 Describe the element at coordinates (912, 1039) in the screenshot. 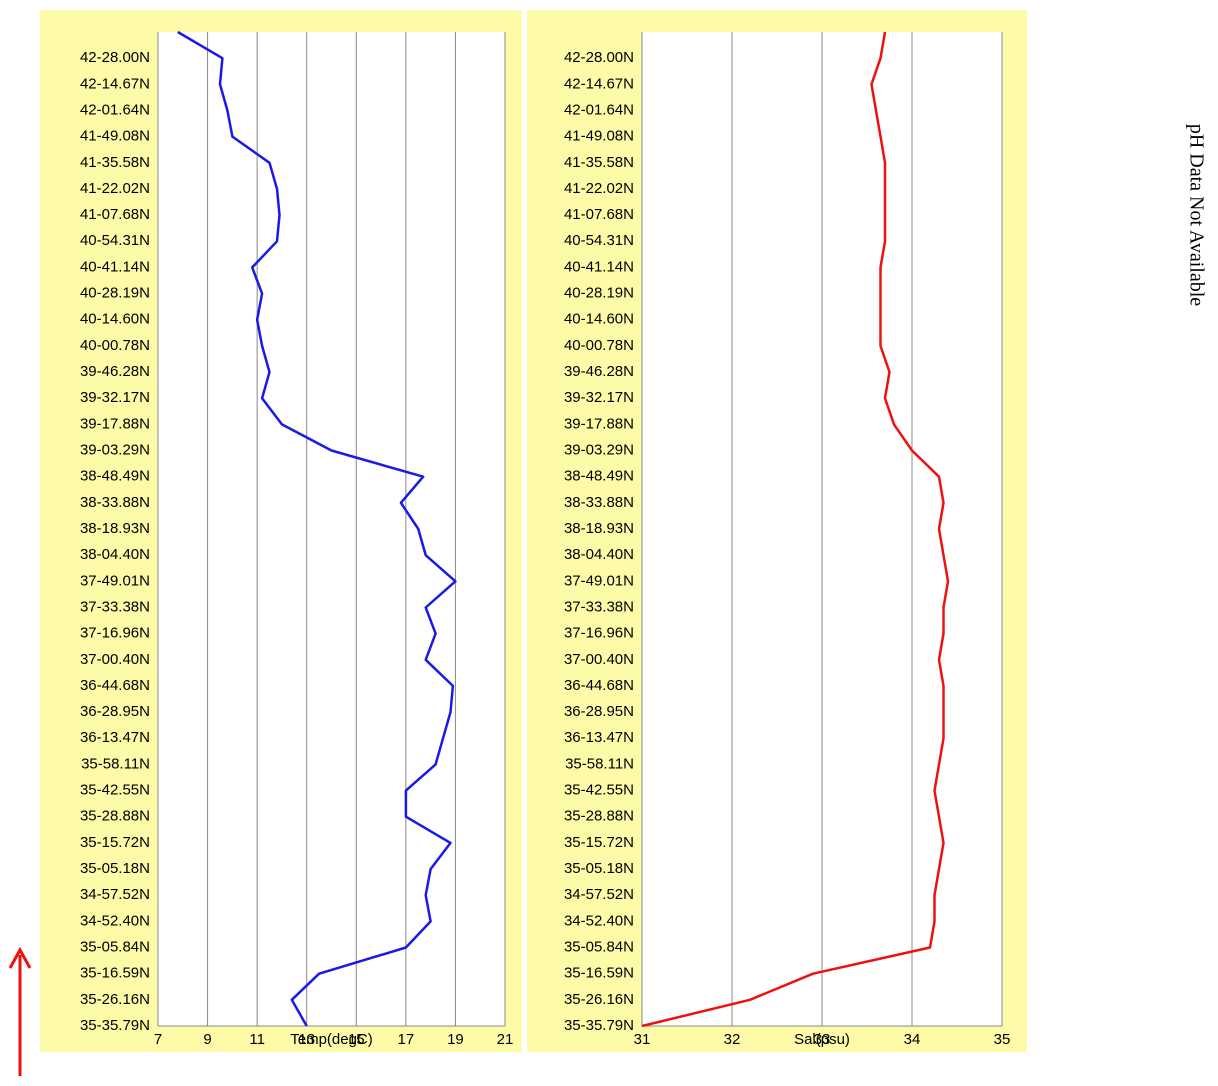

I see `x-tick-label: 34` at that location.